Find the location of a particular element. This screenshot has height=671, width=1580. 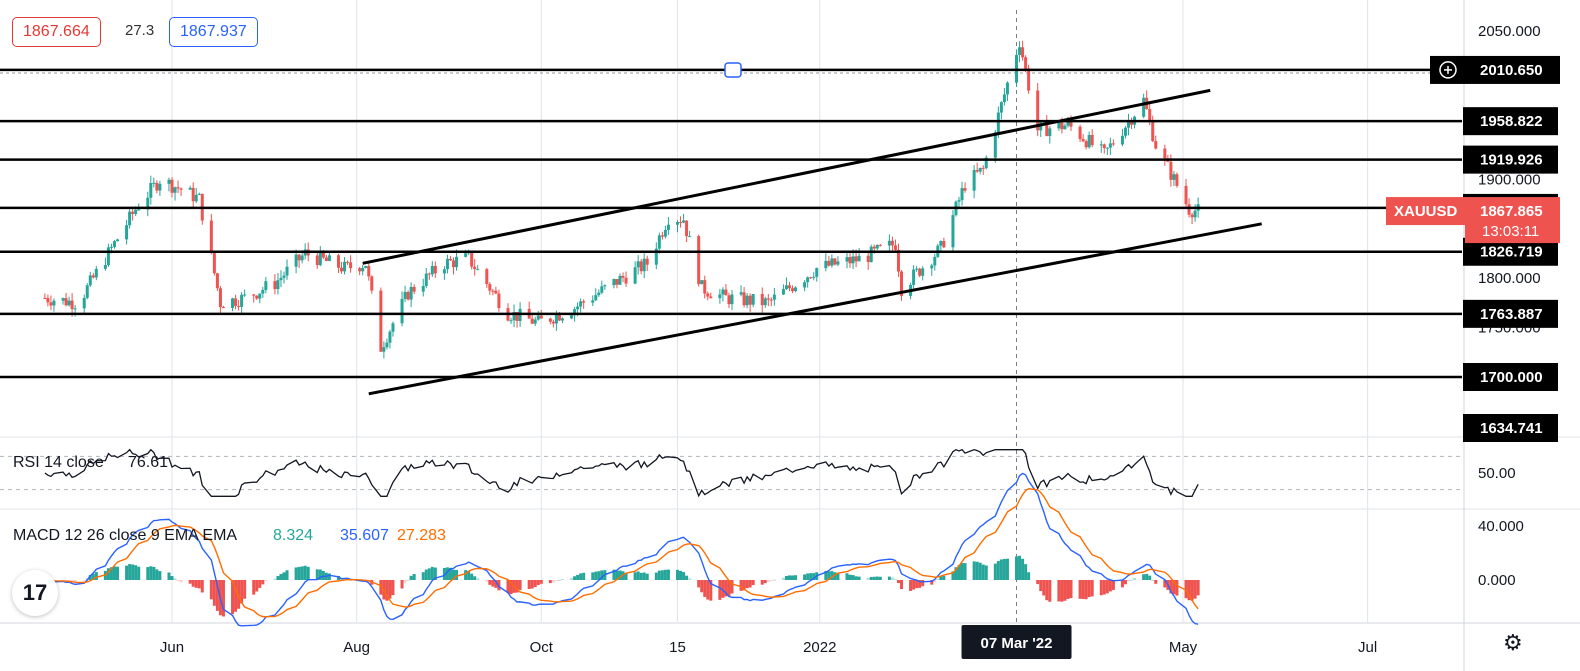

level-price-tag is located at coordinates (1510, 377).